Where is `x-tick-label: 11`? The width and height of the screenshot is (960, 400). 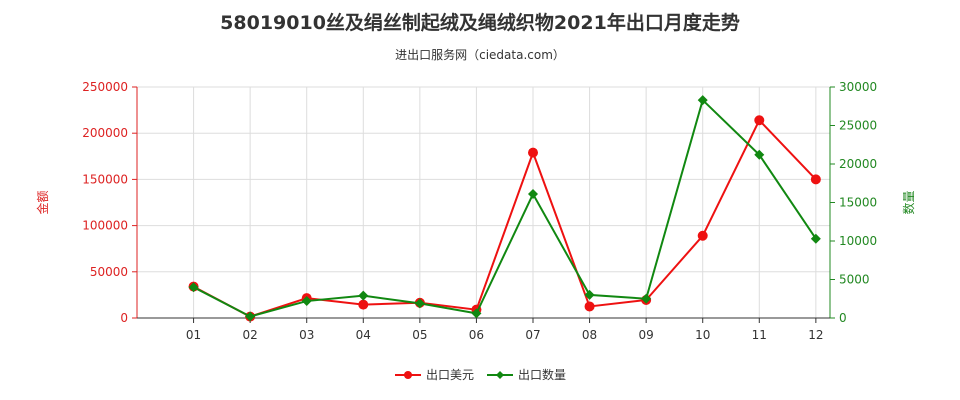 x-tick-label: 11 is located at coordinates (759, 335).